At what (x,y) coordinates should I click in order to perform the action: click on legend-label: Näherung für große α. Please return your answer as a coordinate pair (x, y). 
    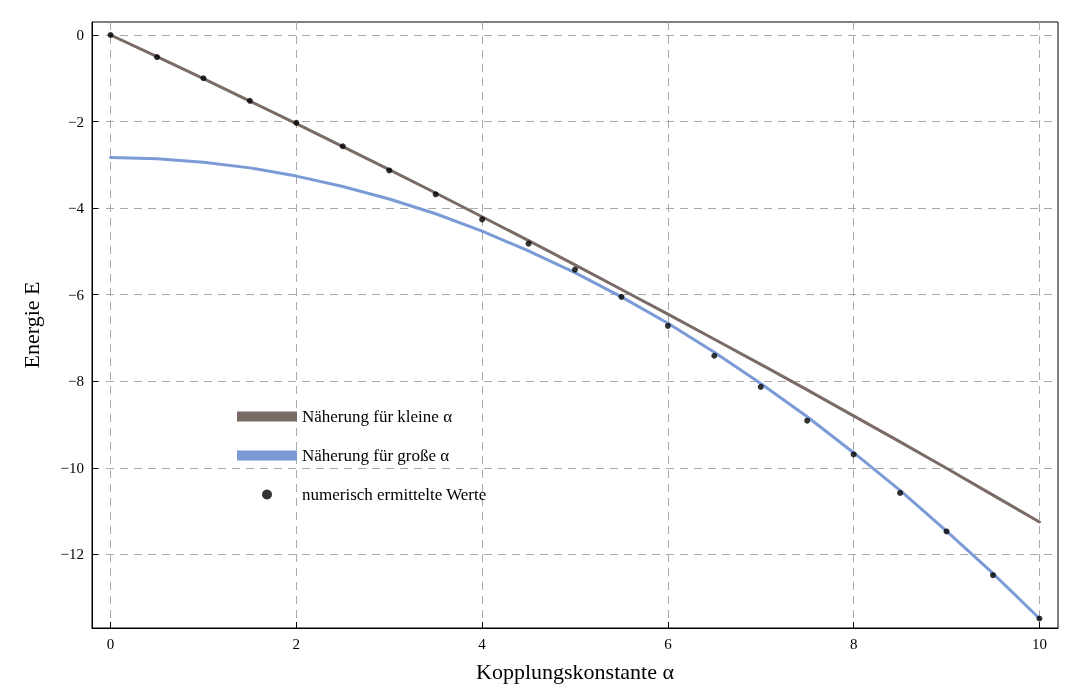
    Looking at the image, I should click on (376, 455).